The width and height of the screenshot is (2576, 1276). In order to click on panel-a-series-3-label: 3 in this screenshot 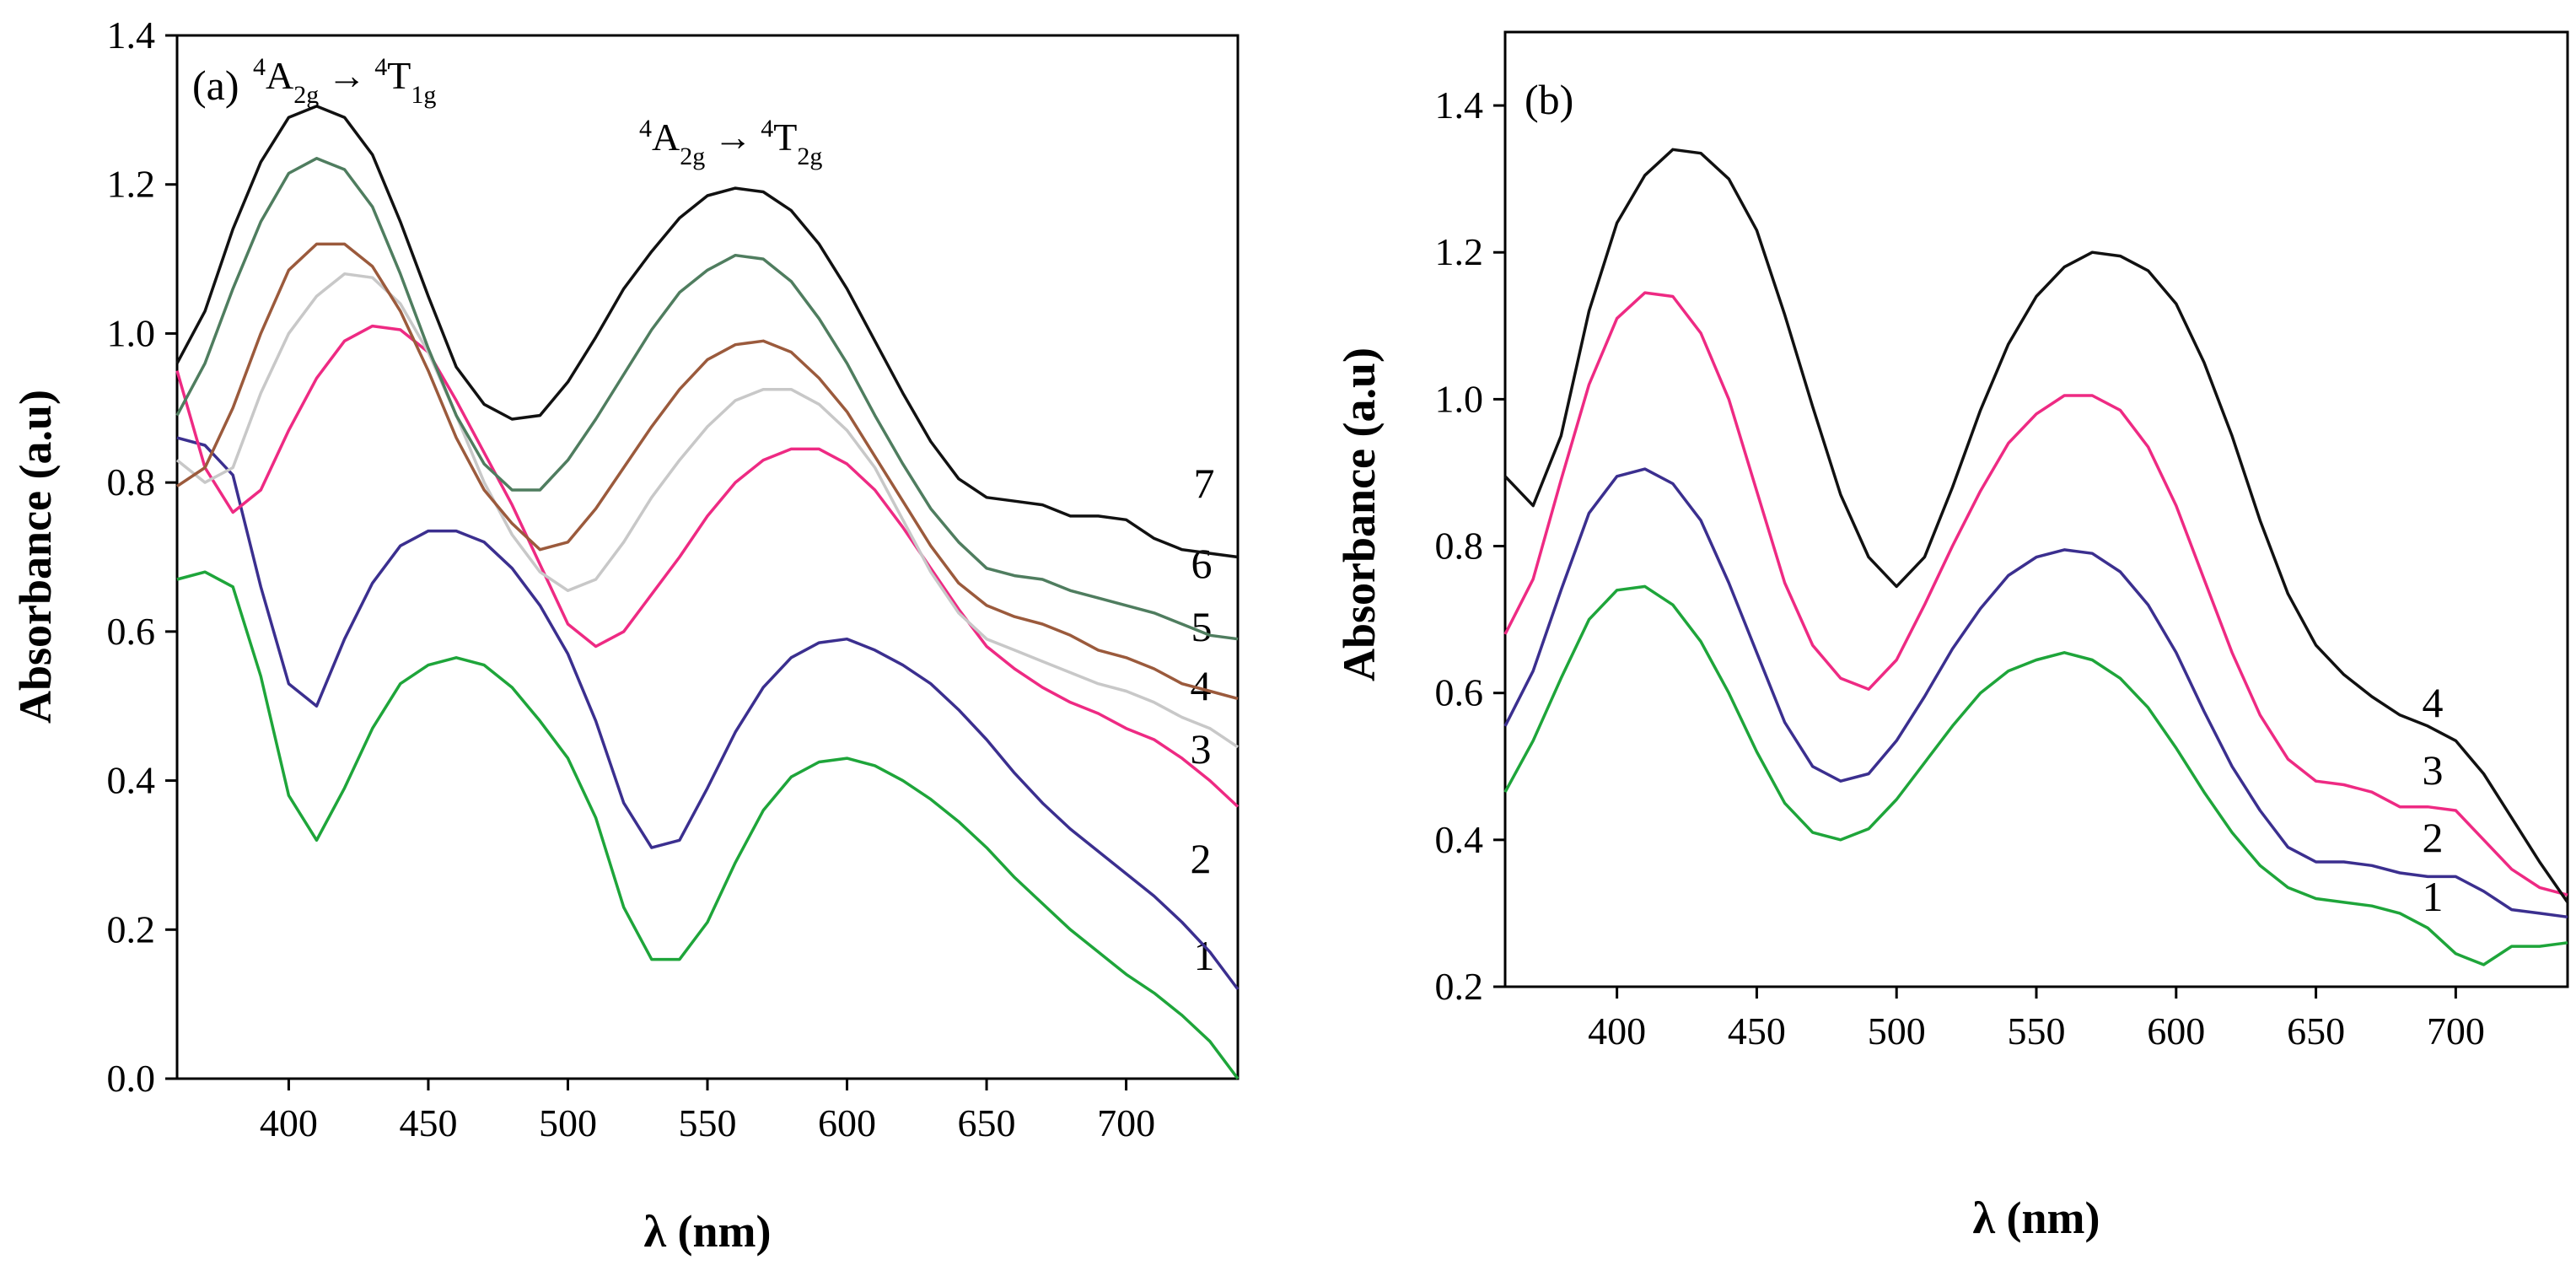, I will do `click(1201, 749)`.